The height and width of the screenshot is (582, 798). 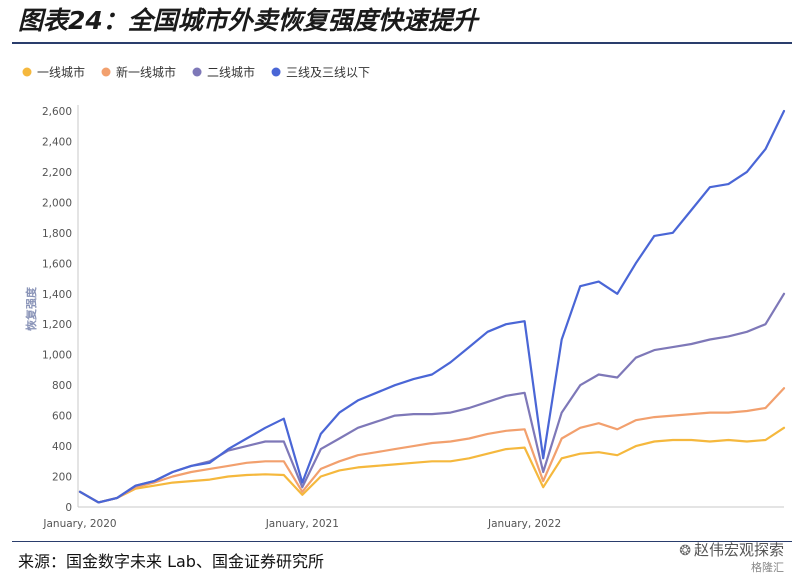 I want to click on chart-title: 图表24：全国城市外卖恢复强度快速提升, so click(x=248, y=20).